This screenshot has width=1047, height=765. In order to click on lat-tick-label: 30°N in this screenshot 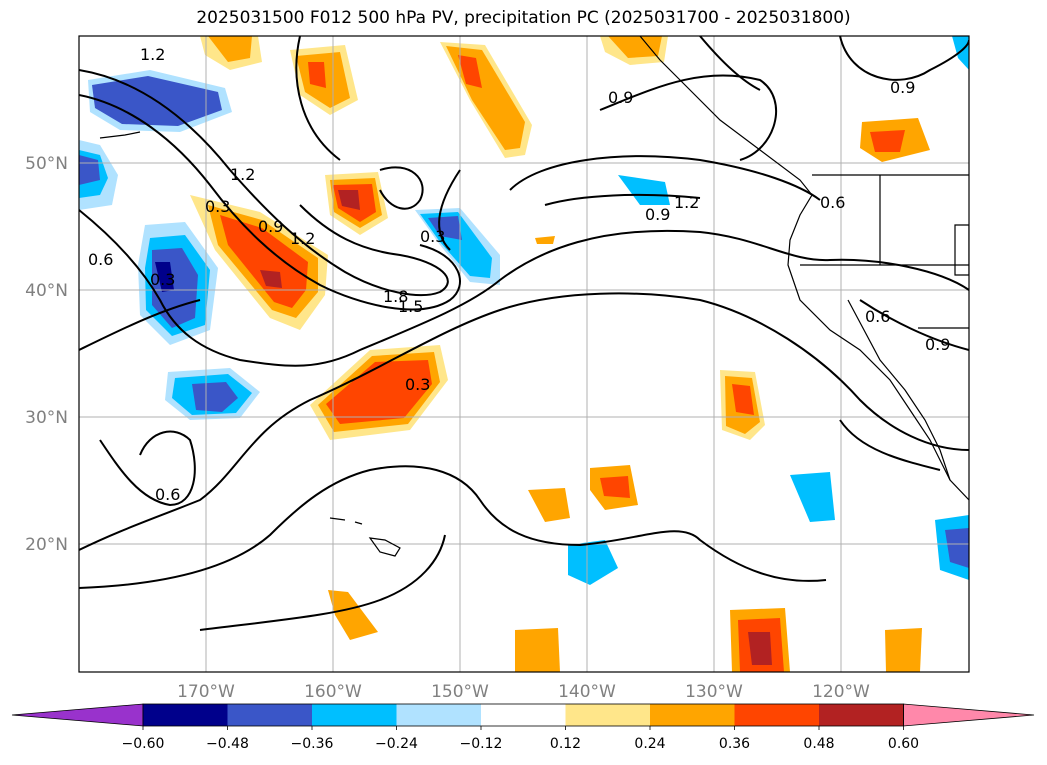, I will do `click(46, 418)`.